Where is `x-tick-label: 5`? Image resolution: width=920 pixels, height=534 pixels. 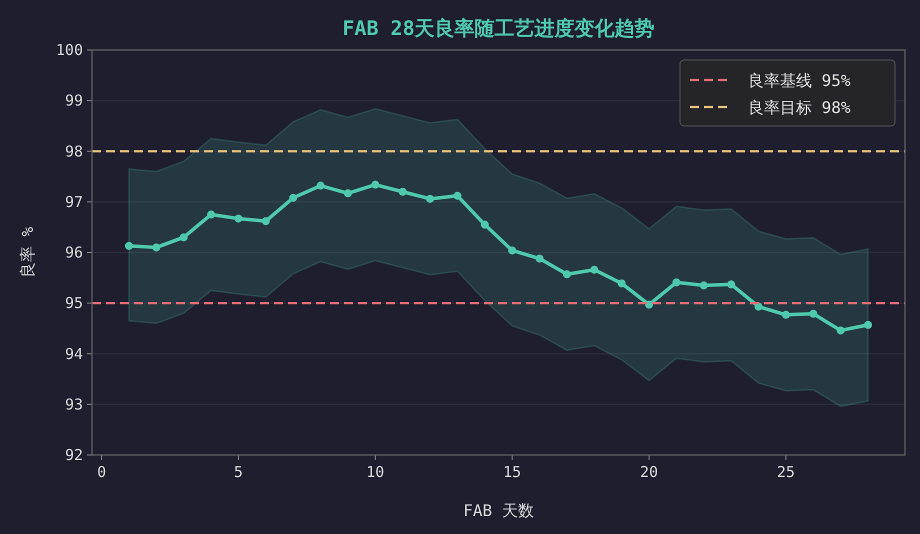 x-tick-label: 5 is located at coordinates (238, 472).